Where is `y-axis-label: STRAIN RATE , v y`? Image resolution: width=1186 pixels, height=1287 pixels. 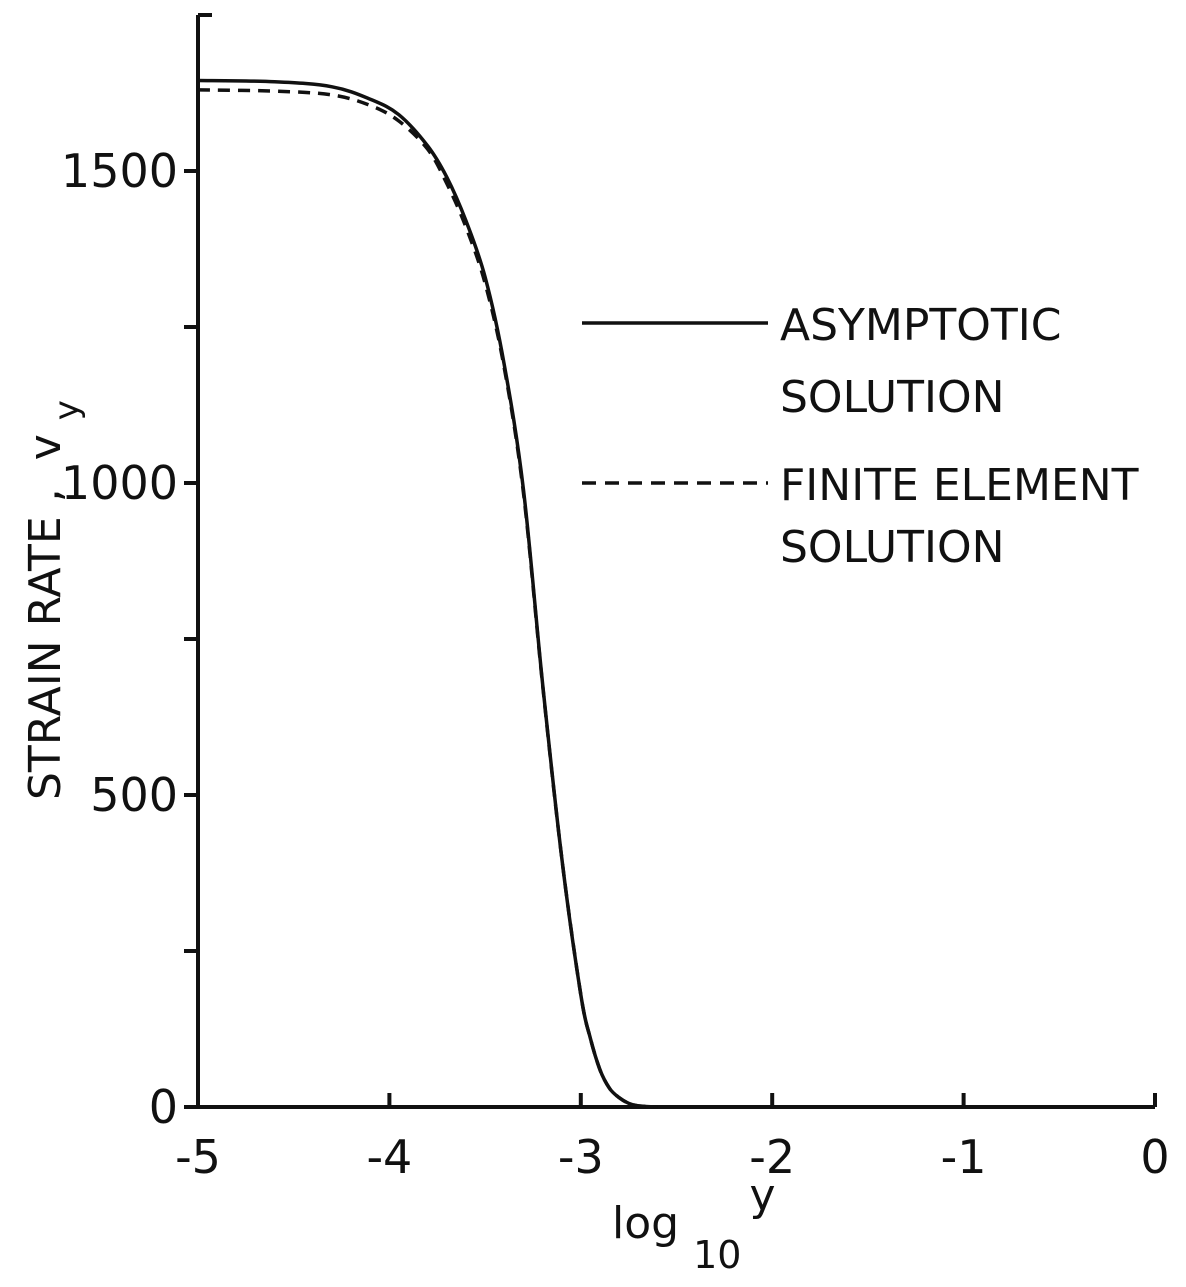 y-axis-label: STRAIN RATE , v y is located at coordinates (53, 600).